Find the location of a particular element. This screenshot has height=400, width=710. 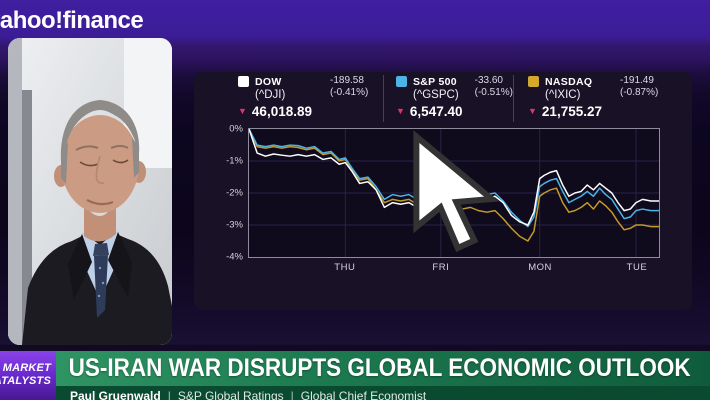

quote-dow: DOW (^DJI) ▼ 46,018.89 -189.58 (-0.41%) is located at coordinates (310, 98).